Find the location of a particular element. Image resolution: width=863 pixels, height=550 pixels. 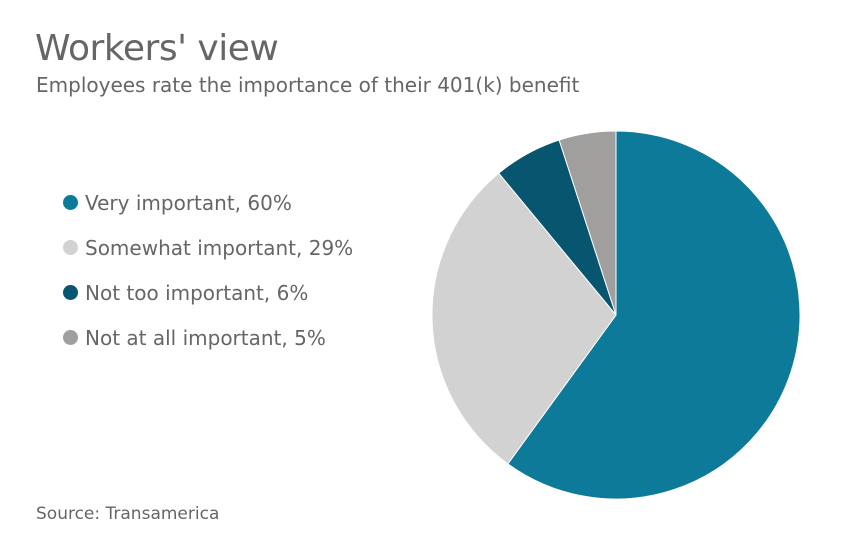

legend-label: Not too important, 6% is located at coordinates (197, 292).